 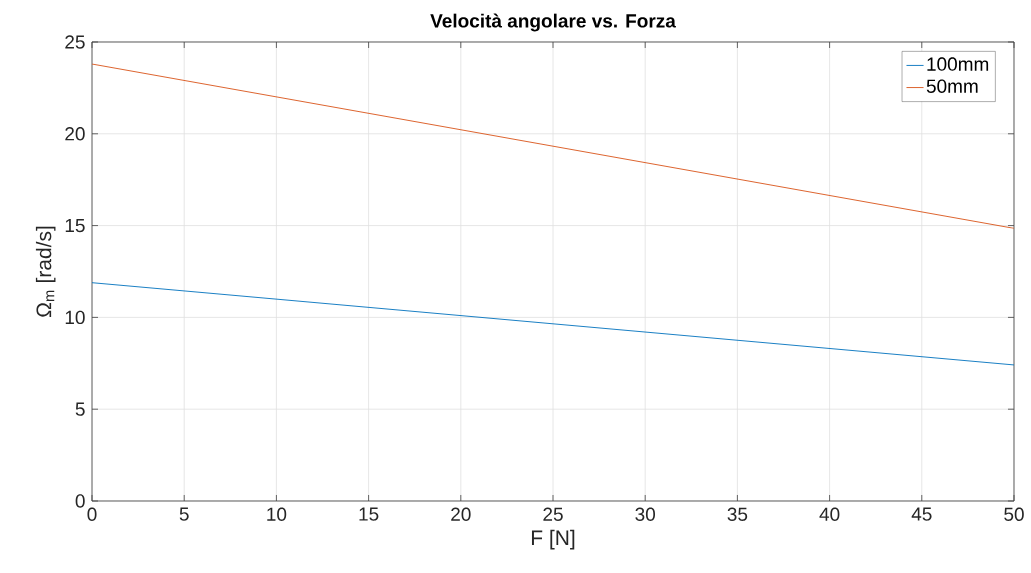 I want to click on y-tick-label: 20, so click(x=75, y=134).